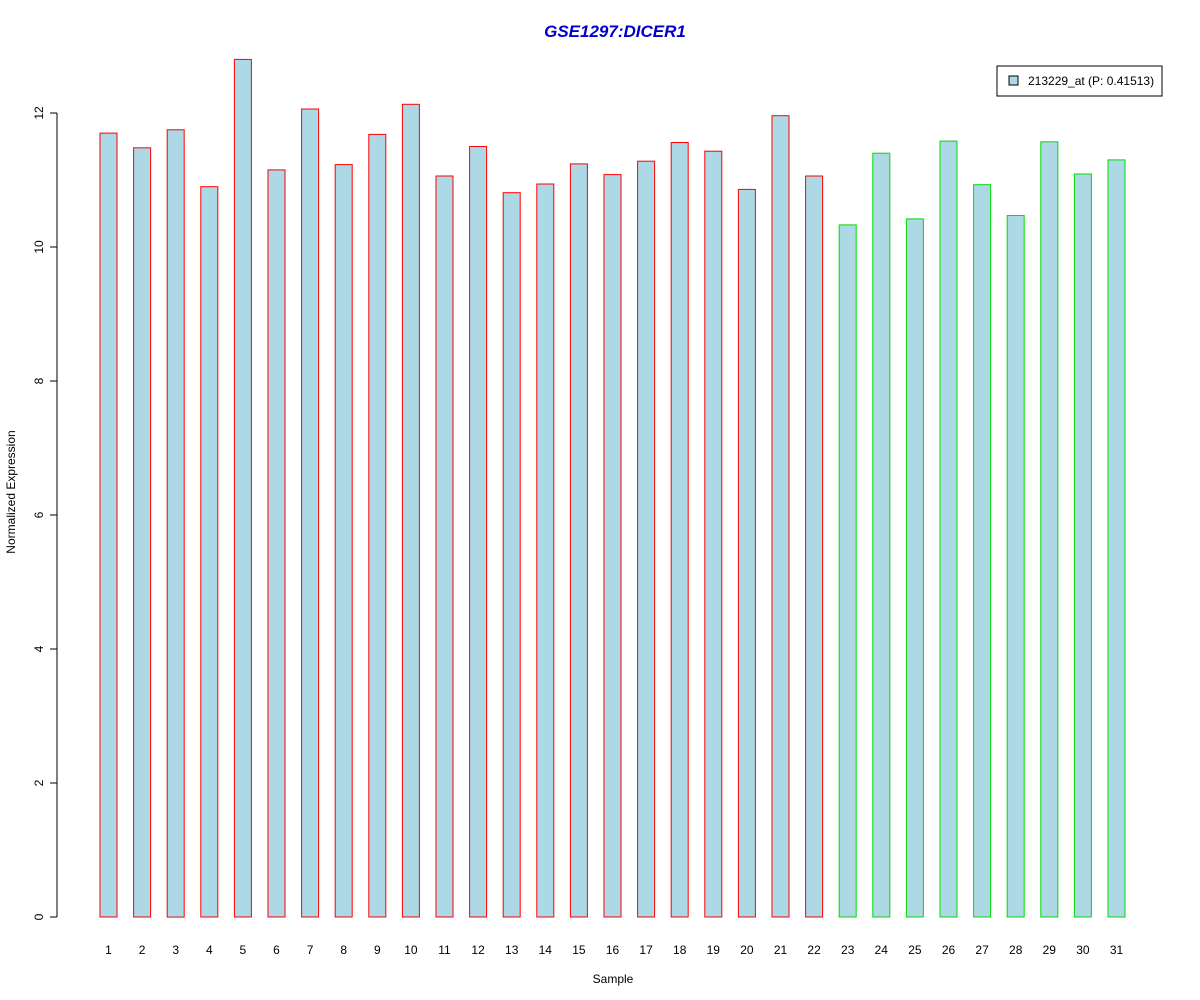  What do you see at coordinates (949, 950) in the screenshot?
I see `x-tick-label: 26` at bounding box center [949, 950].